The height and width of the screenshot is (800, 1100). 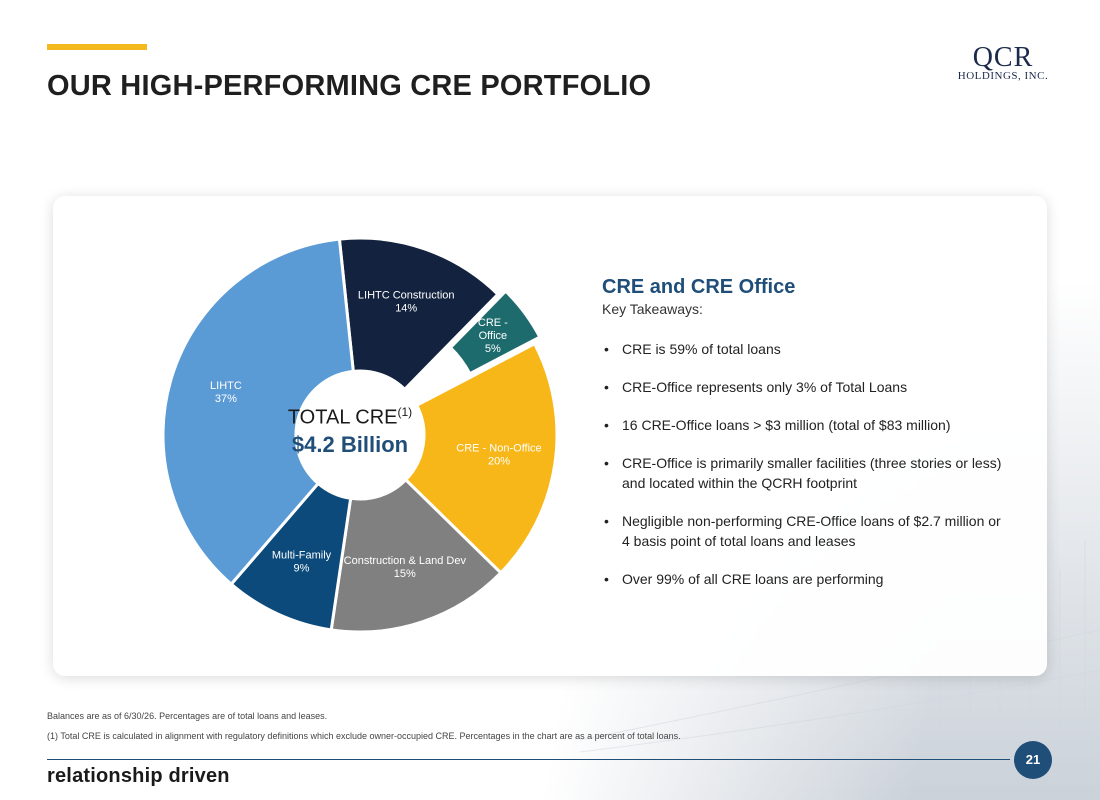 I want to click on donut-slice-lihtc, so click(x=258, y=412).